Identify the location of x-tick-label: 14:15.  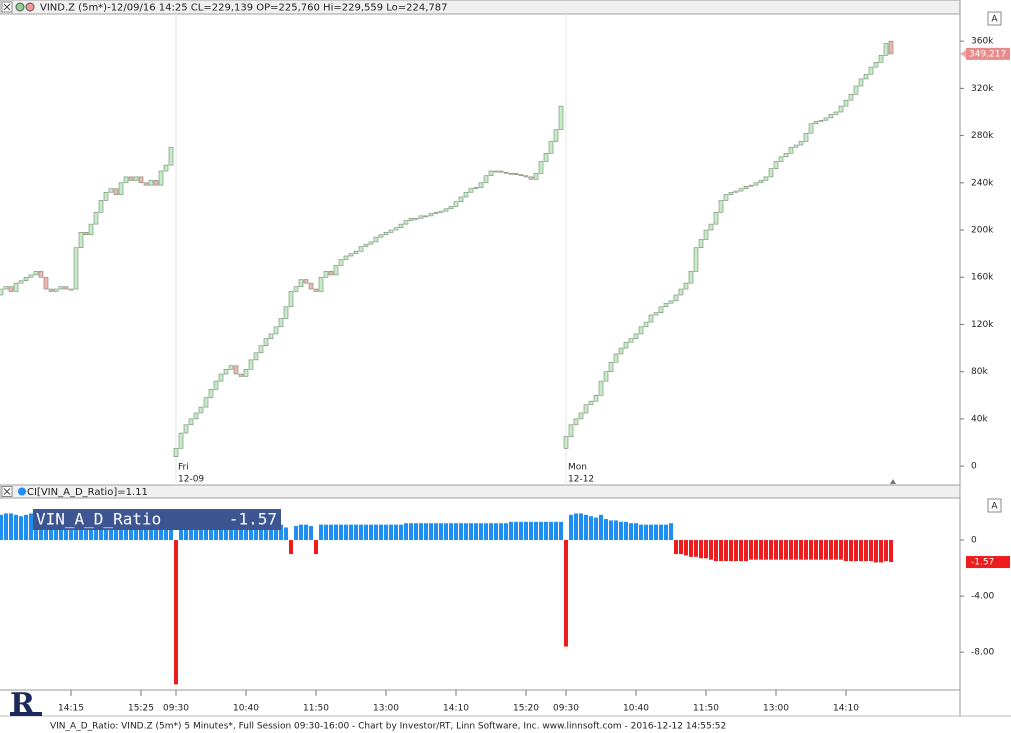
(71, 709).